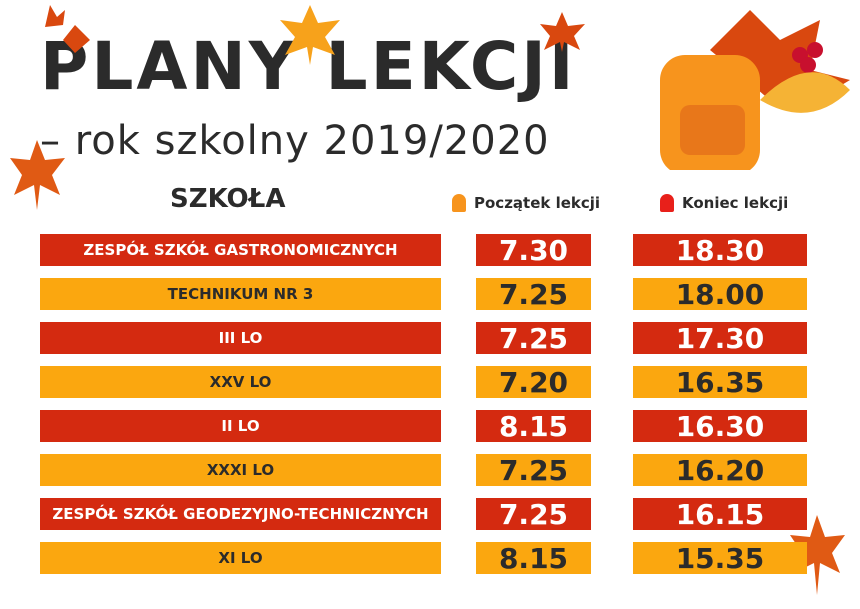  What do you see at coordinates (720, 470) in the screenshot?
I see `end-time: 16.20` at bounding box center [720, 470].